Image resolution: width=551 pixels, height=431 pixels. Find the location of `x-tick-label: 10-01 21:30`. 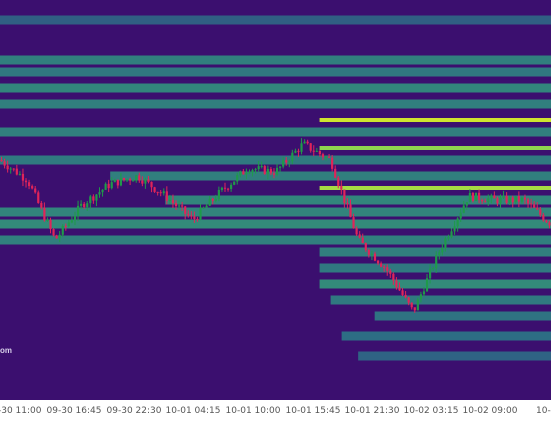

x-tick-label: 10-01 21:30 is located at coordinates (372, 411).